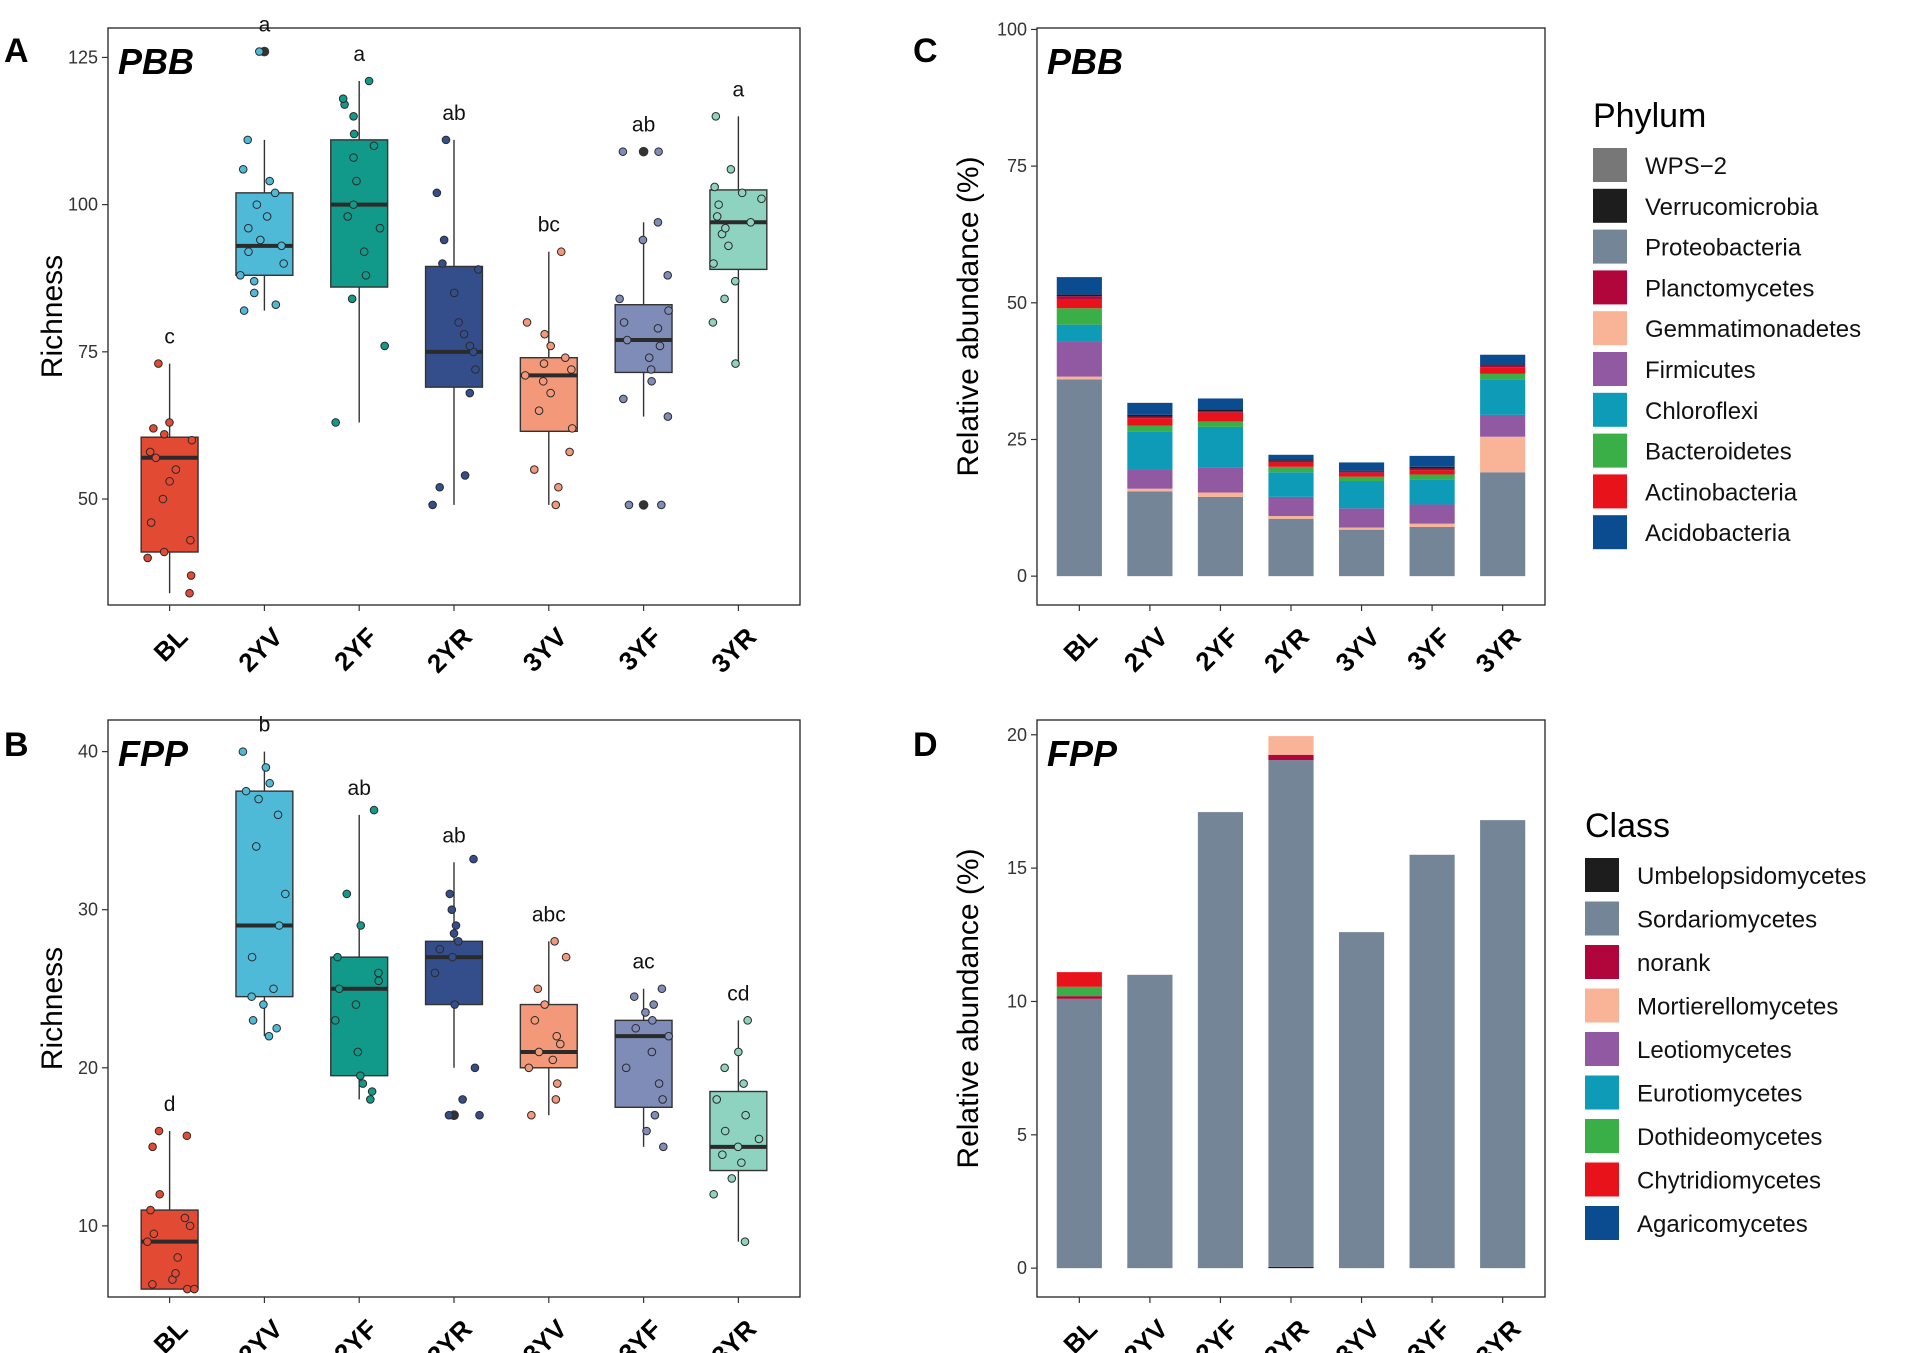  I want to click on bar-segment-2YV-Proteobacteria, so click(1150, 534).